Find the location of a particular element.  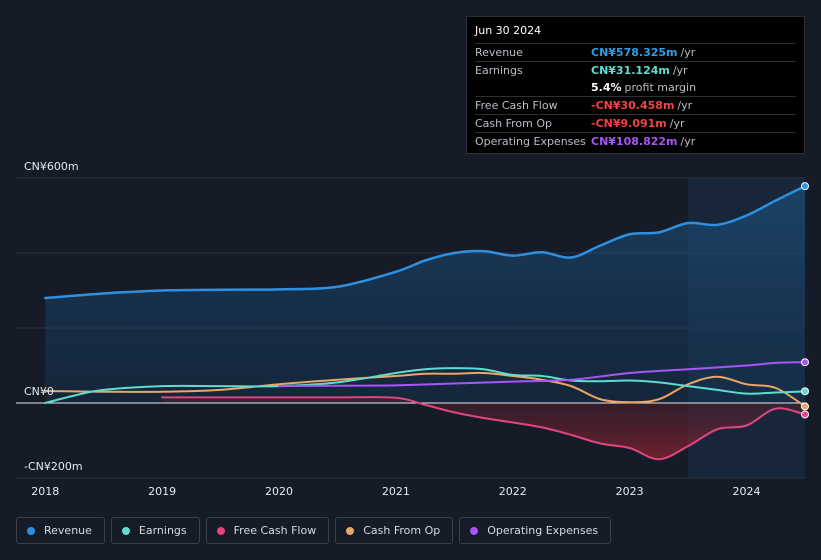

tooltip-row-margin: 5.4% profit margin is located at coordinates (635, 87).